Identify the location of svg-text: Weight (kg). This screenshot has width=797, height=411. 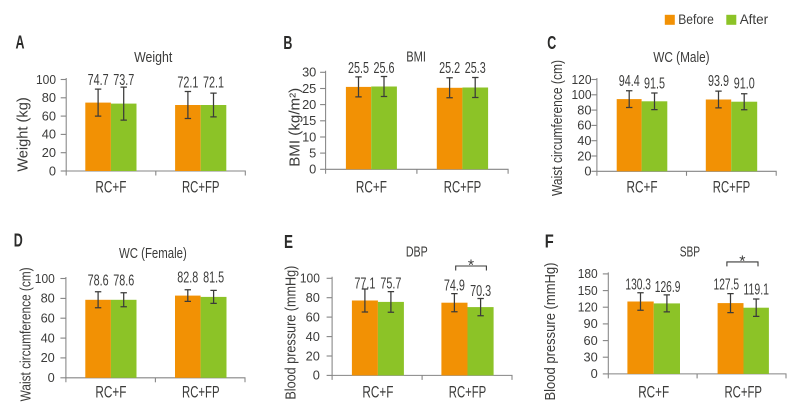
(24, 134).